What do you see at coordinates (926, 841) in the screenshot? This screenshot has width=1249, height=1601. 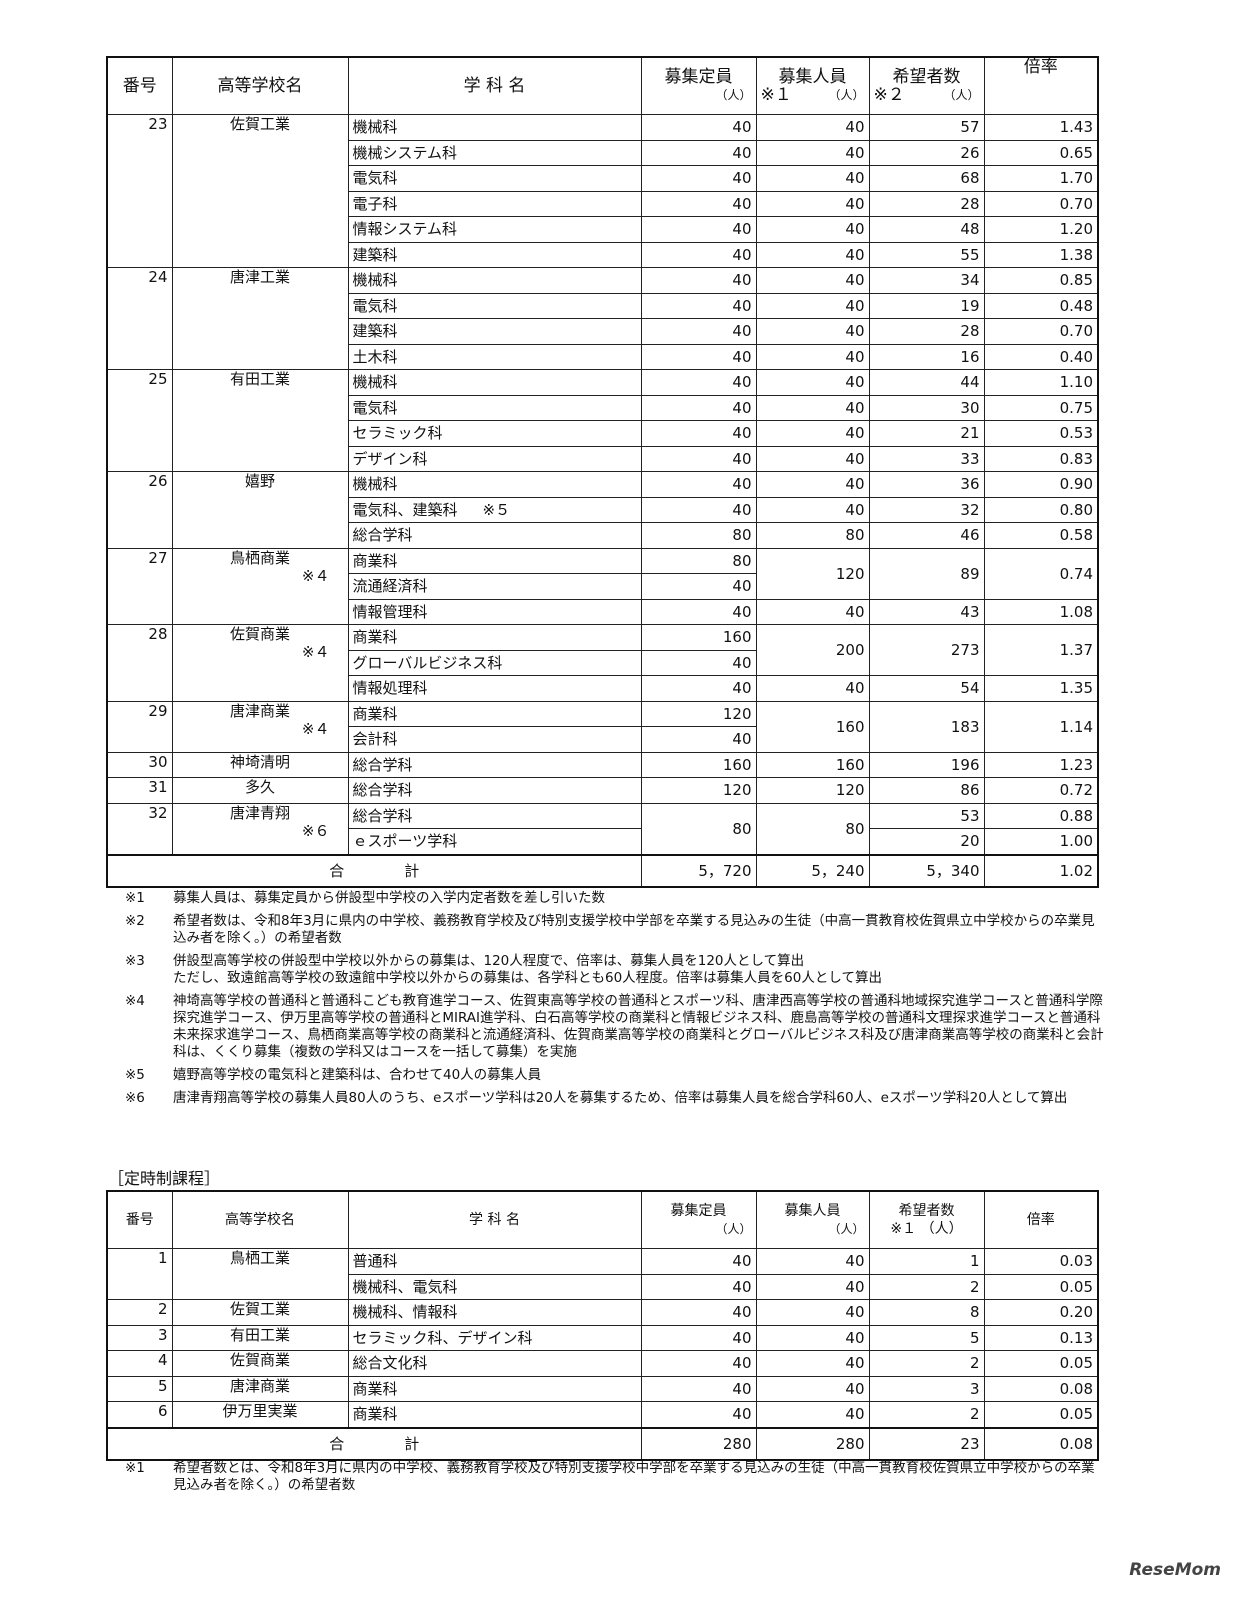 I see `applicants: 20` at bounding box center [926, 841].